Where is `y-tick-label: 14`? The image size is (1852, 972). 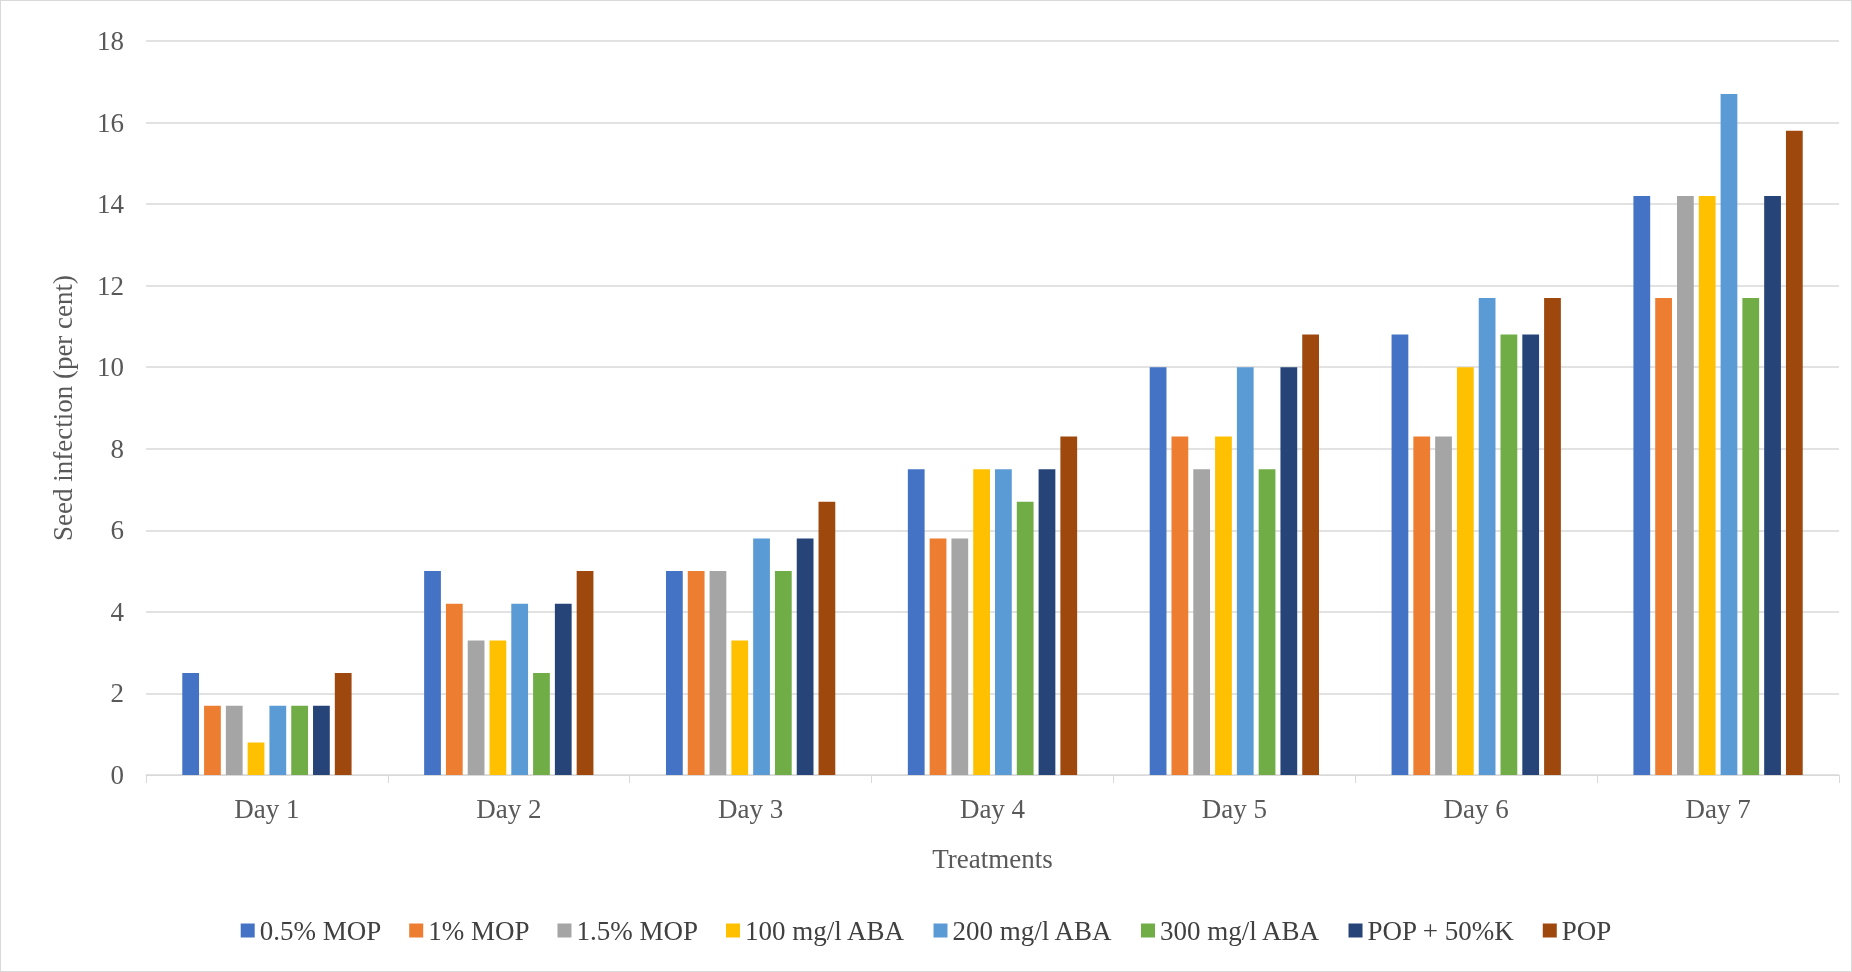
y-tick-label: 14 is located at coordinates (111, 204).